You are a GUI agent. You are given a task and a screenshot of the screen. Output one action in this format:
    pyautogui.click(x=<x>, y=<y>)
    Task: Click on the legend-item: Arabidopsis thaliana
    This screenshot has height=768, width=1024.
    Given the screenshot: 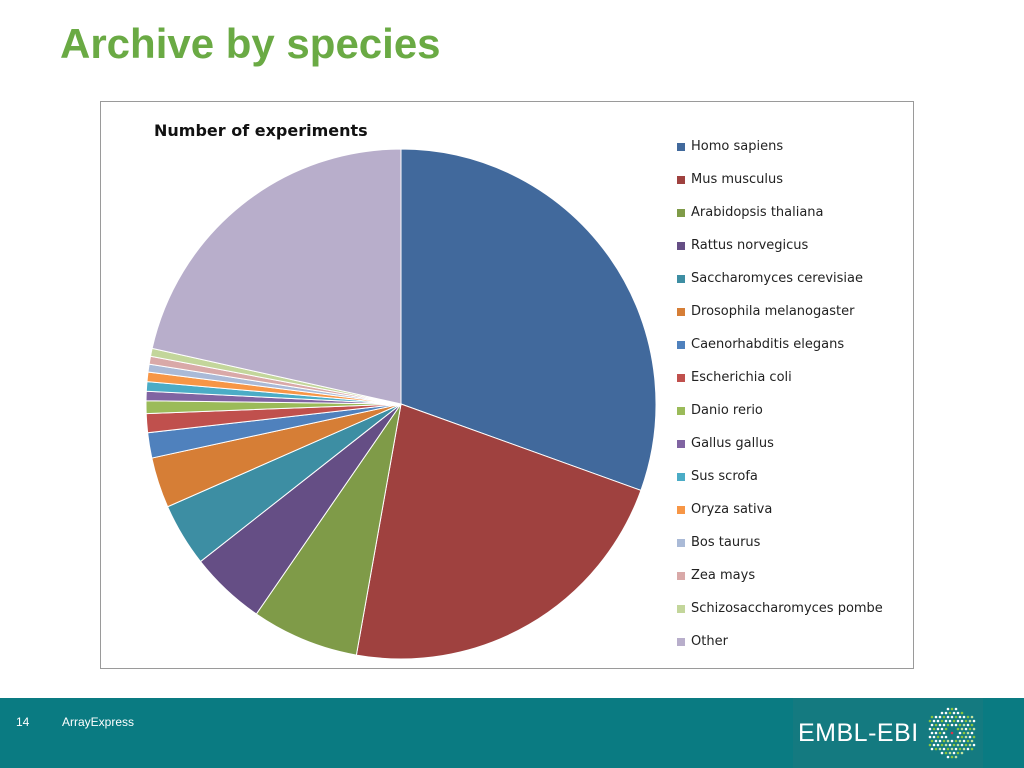 What is the action you would take?
    pyautogui.click(x=780, y=212)
    